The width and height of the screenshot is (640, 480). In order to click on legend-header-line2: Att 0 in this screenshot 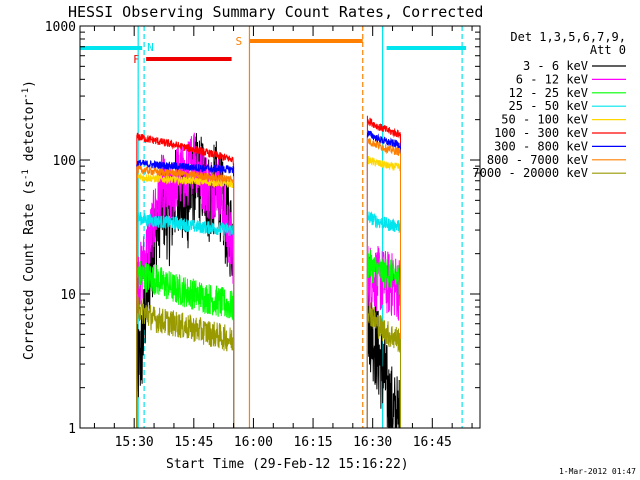, I will do `click(608, 50)`.